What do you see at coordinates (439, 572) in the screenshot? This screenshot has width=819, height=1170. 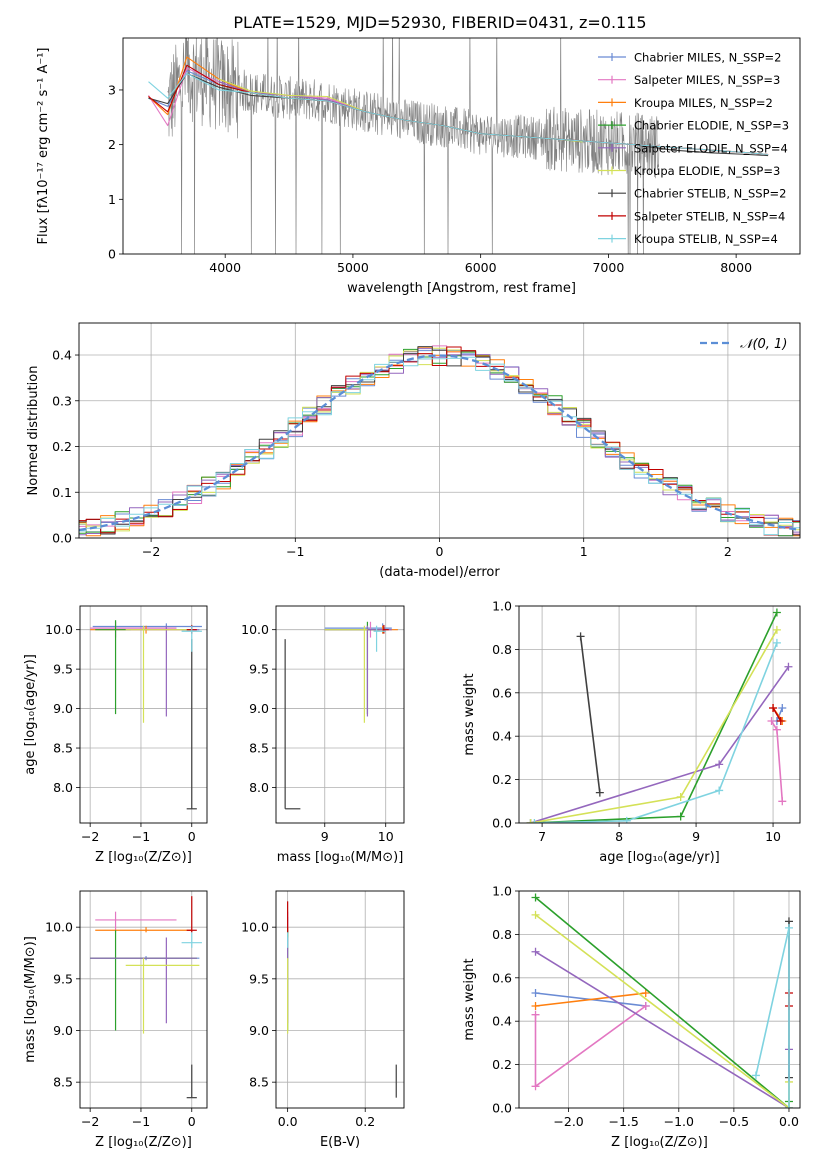 I see `x-axis-label: (data-model)/error` at bounding box center [439, 572].